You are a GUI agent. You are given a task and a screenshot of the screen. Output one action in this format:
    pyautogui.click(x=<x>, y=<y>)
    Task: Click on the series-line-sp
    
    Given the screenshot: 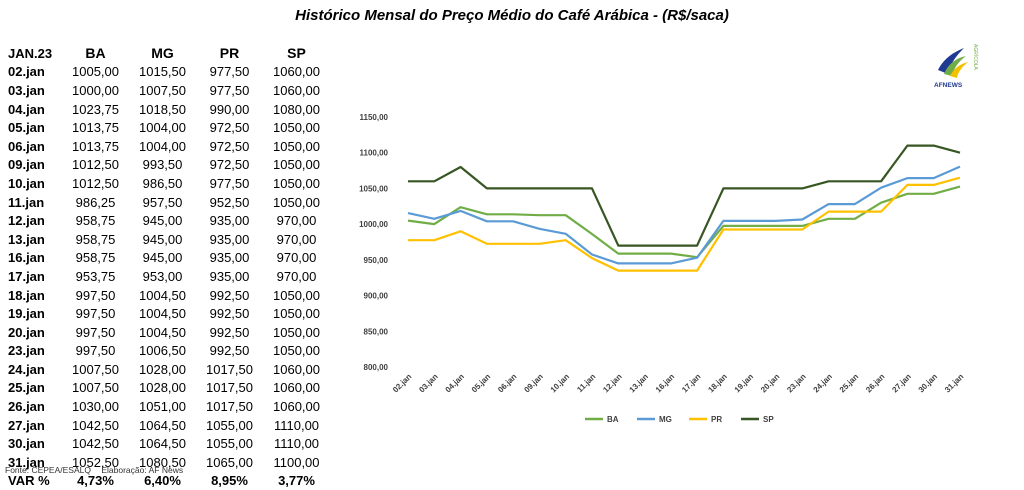 What is the action you would take?
    pyautogui.click(x=684, y=195)
    